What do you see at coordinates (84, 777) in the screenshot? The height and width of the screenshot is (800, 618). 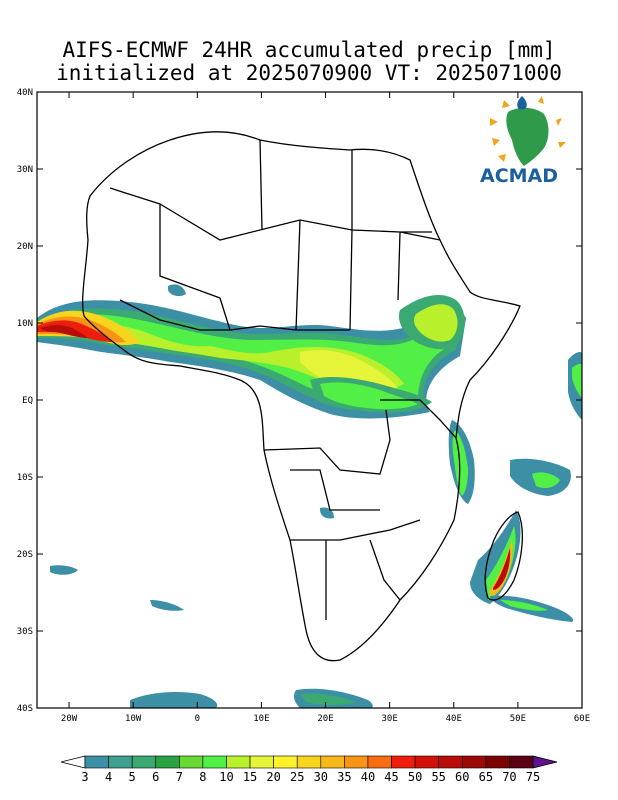 I see `colorbar-label: 3` at bounding box center [84, 777].